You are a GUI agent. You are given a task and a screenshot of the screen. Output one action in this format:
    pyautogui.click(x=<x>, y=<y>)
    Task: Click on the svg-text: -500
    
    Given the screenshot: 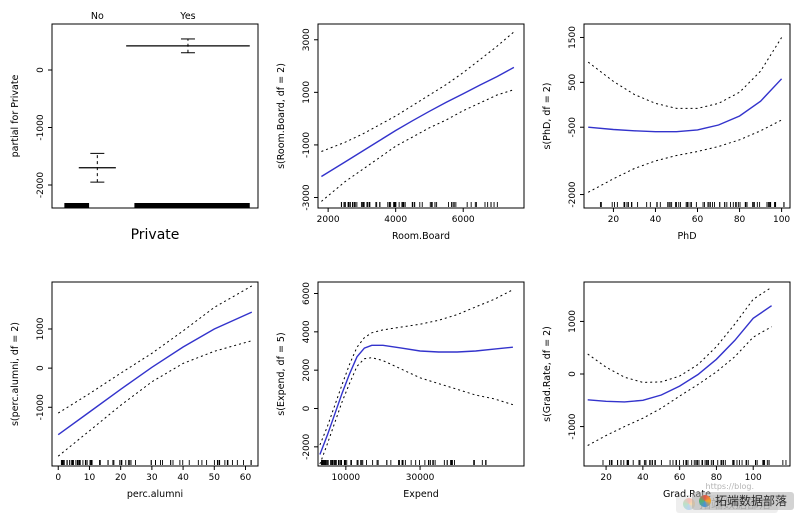 What is the action you would take?
    pyautogui.click(x=573, y=127)
    